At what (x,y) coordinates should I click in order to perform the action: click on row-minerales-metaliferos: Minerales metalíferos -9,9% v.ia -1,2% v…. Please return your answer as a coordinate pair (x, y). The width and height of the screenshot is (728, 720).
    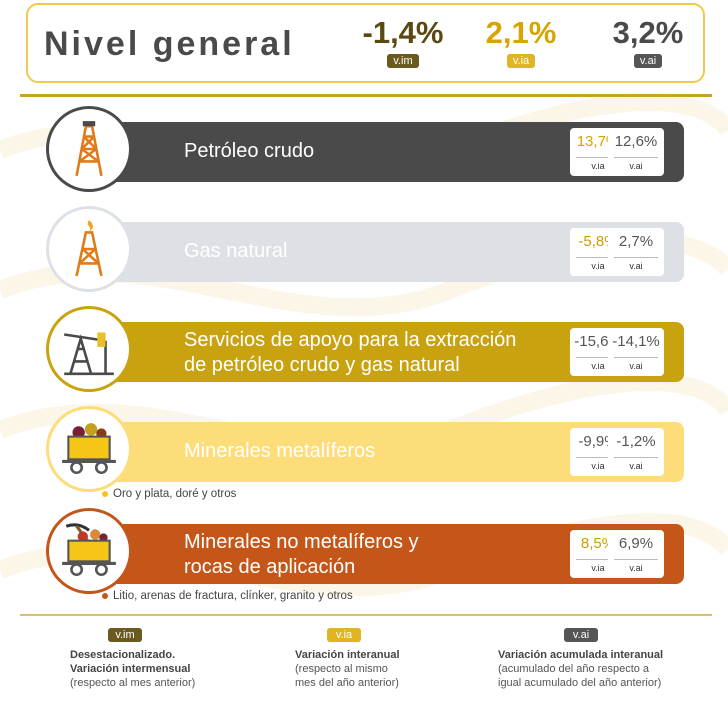
    Looking at the image, I should click on (365, 449).